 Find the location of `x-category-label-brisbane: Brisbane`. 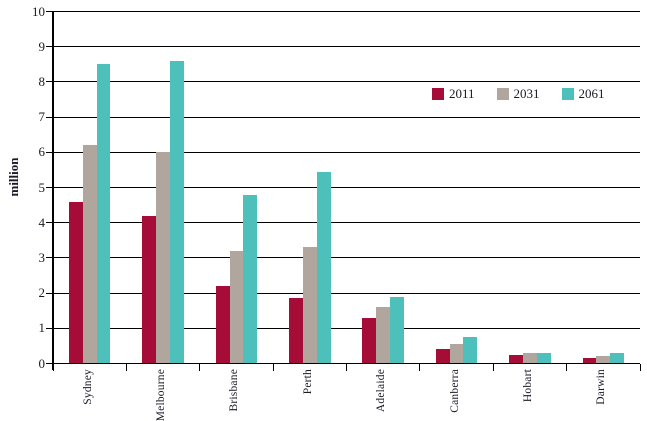

x-category-label-brisbane: Brisbane is located at coordinates (234, 390).